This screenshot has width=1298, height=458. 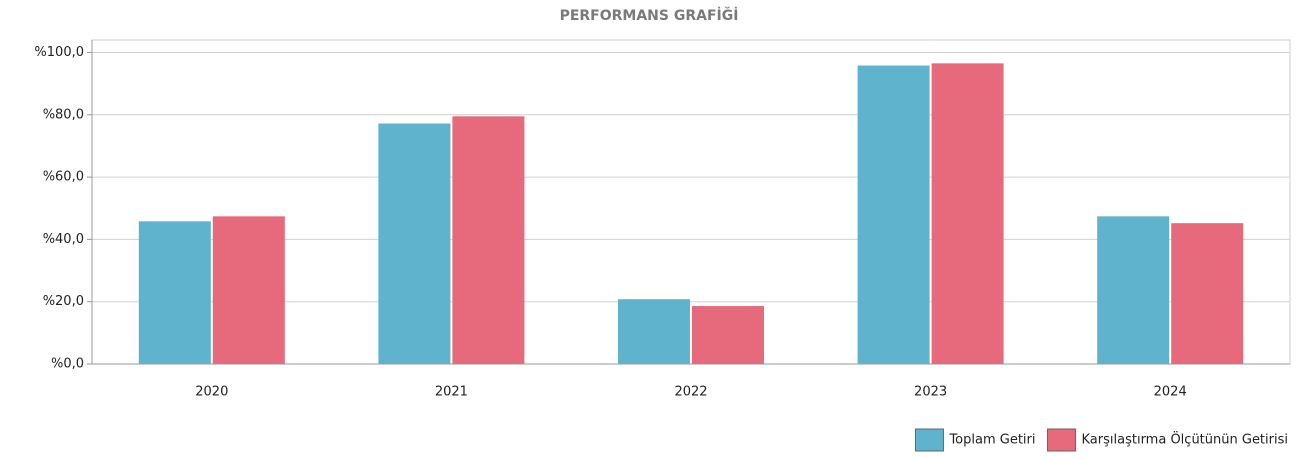 I want to click on y-tick-label: %40,0, so click(x=63, y=239).